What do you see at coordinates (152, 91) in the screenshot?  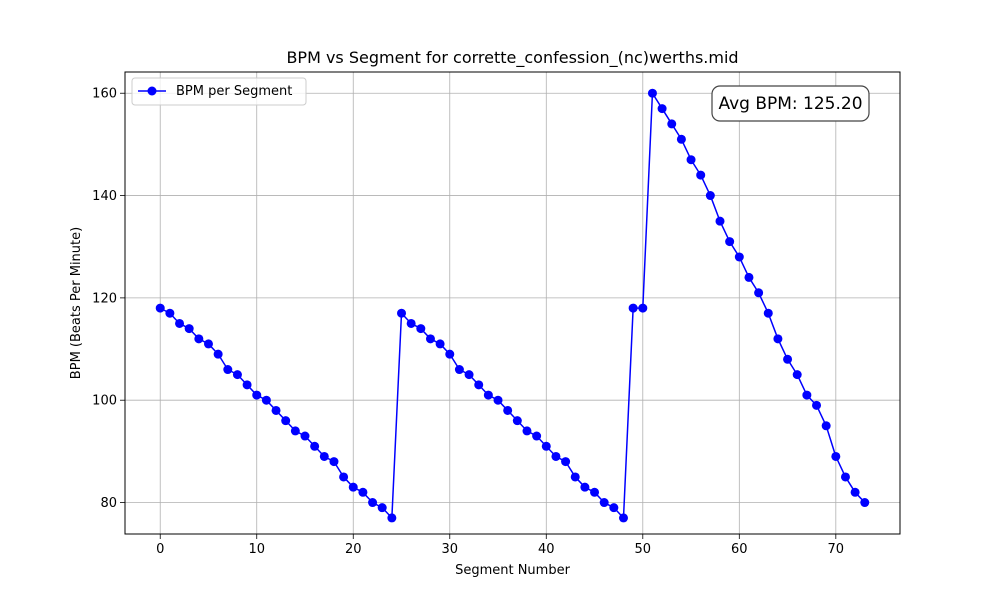 I see `legend-marker-swatch` at bounding box center [152, 91].